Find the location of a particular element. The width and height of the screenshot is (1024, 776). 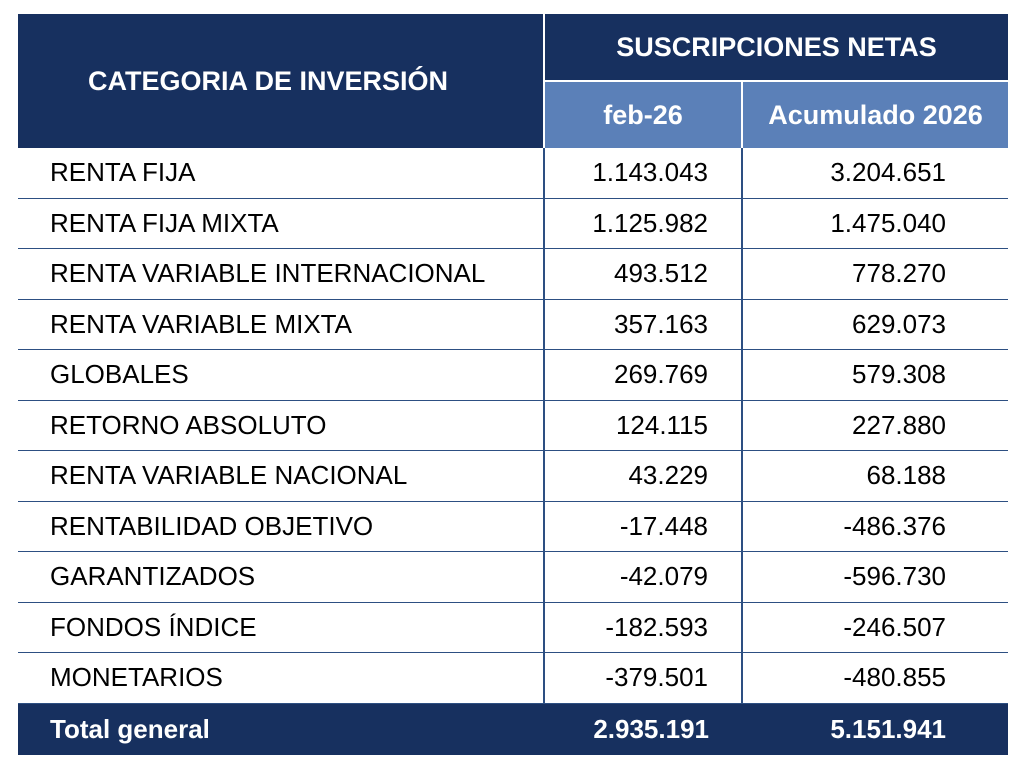

category-cell: RENTA VARIABLE NACIONAL is located at coordinates (281, 476).